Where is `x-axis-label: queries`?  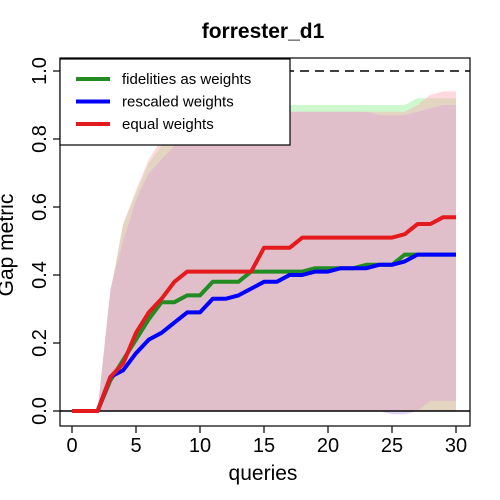 x-axis-label: queries is located at coordinates (263, 473).